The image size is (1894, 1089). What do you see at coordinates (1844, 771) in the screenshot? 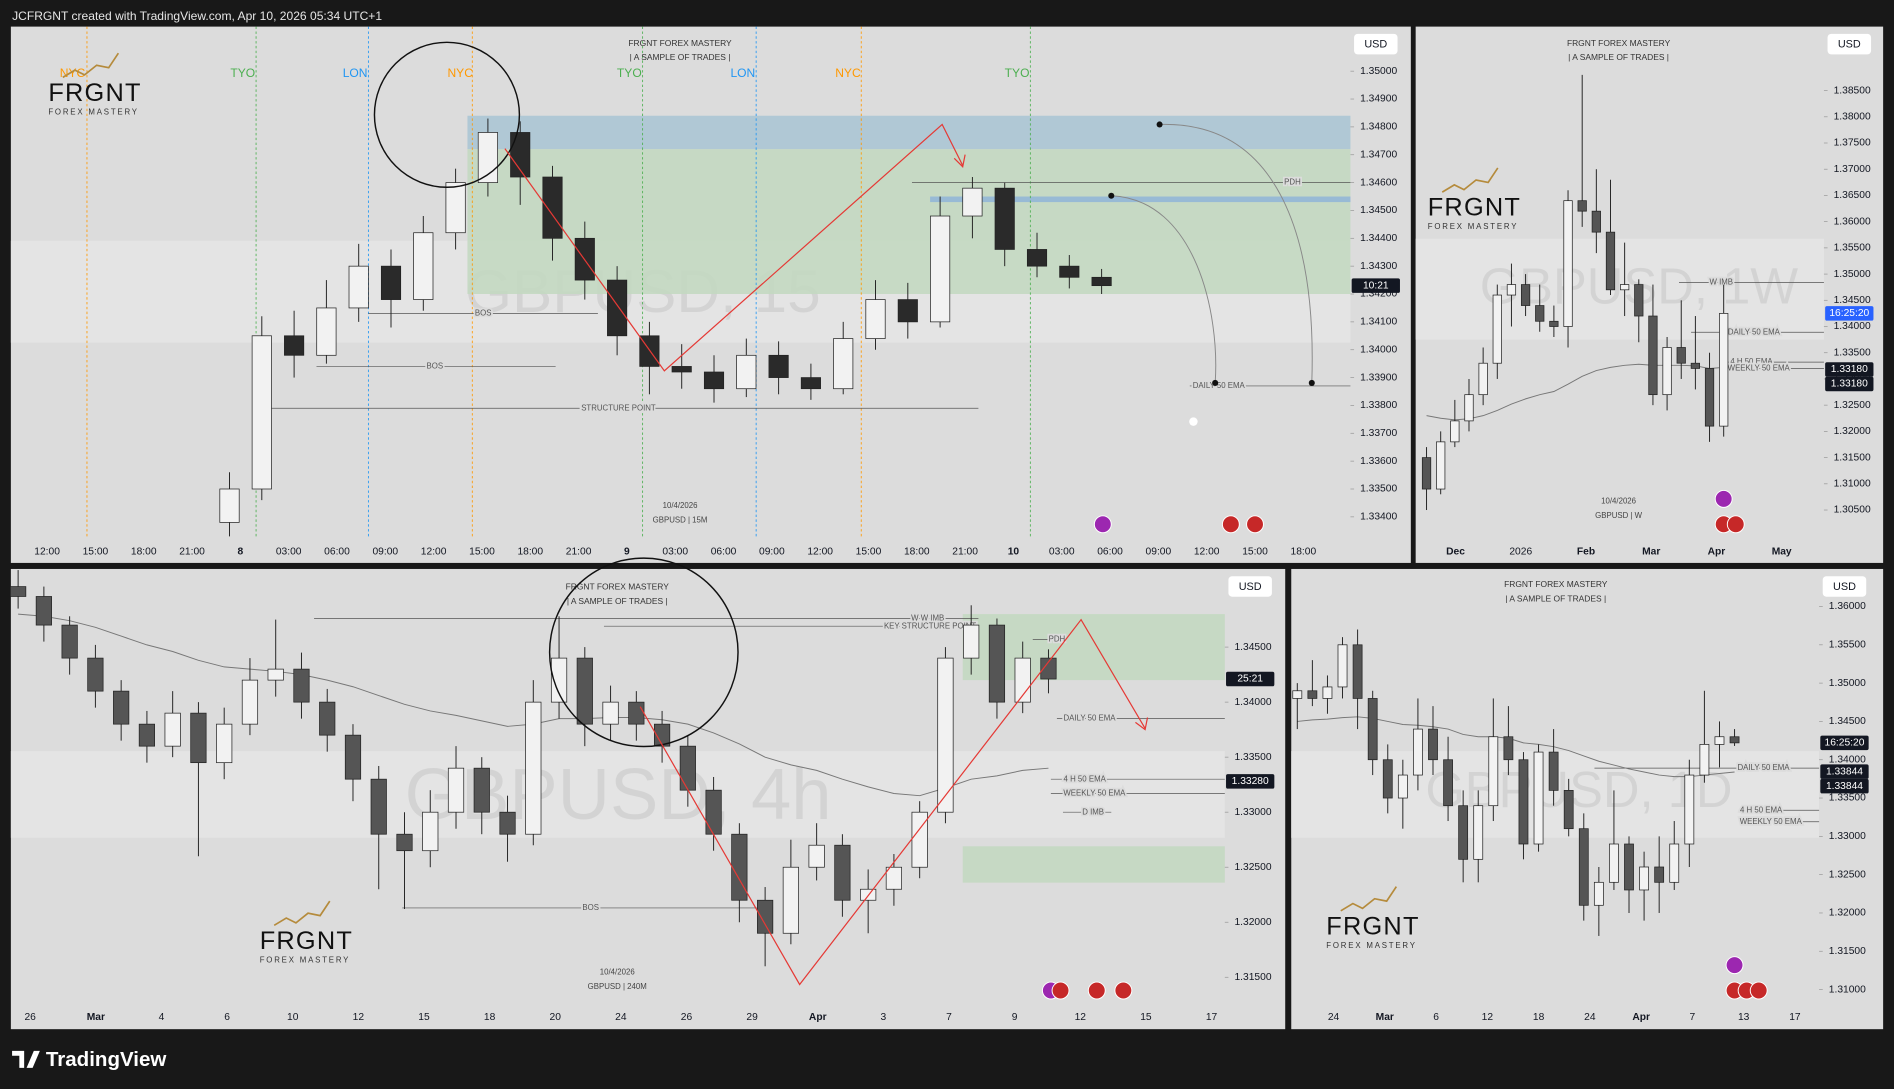
I see `price-tag` at bounding box center [1844, 771].